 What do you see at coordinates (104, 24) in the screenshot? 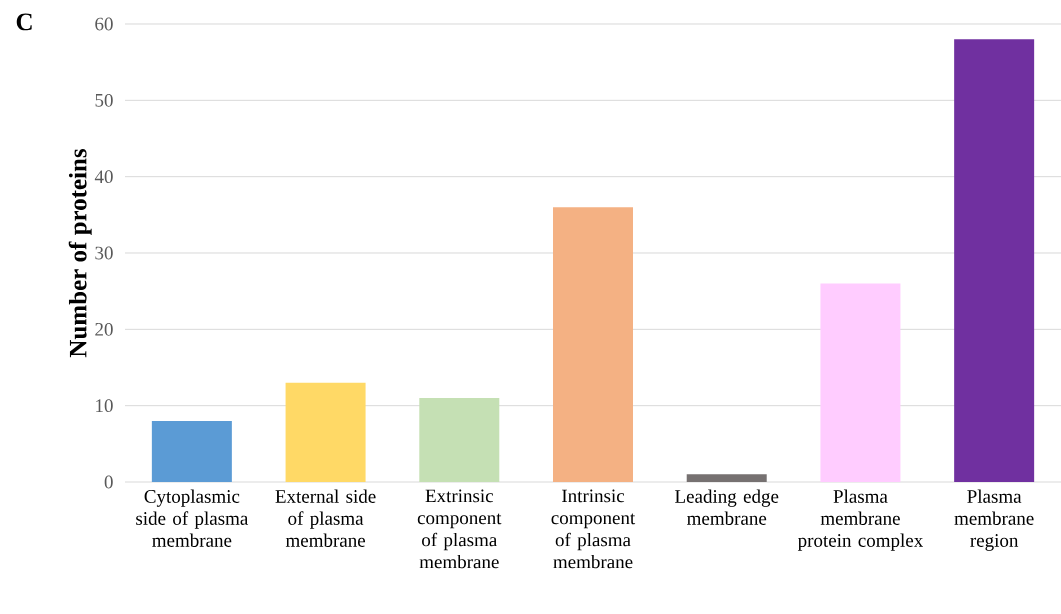
I see `y-tick-label: 60` at bounding box center [104, 24].